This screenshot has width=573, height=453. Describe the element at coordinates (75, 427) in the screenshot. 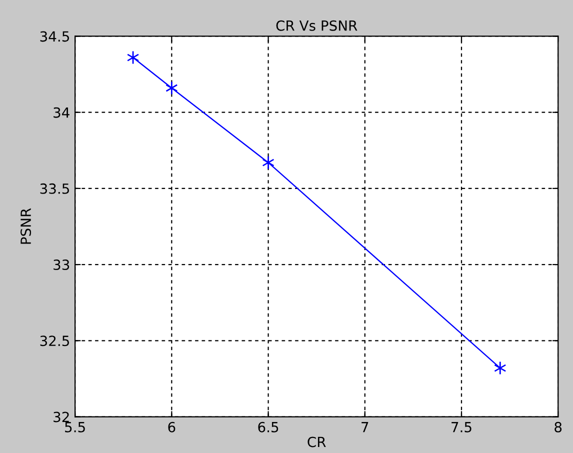

I see `x-tick-label: 5.5` at that location.